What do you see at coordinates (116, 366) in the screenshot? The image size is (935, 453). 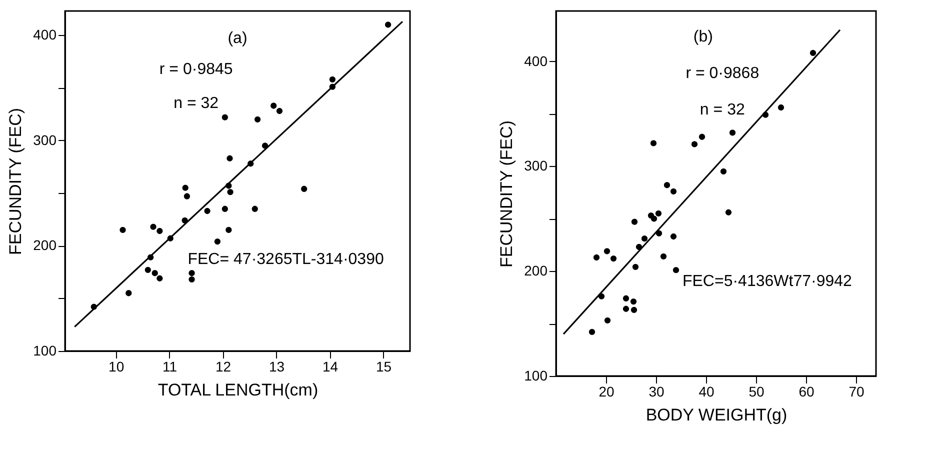 I see `x-tick-label: 10` at bounding box center [116, 366].